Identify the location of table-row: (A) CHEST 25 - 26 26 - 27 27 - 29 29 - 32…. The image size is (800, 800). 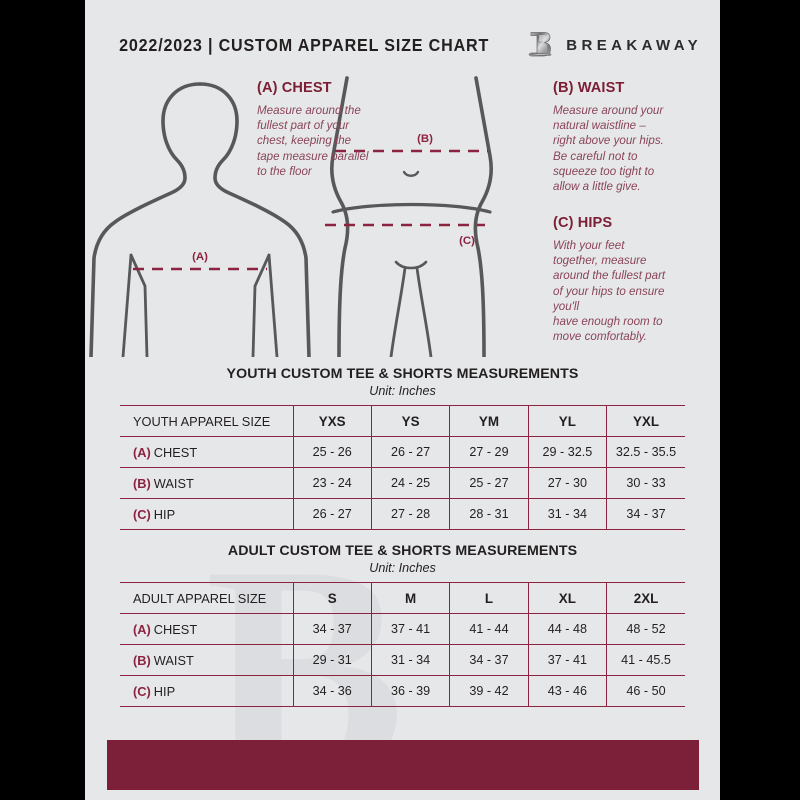
(402, 452).